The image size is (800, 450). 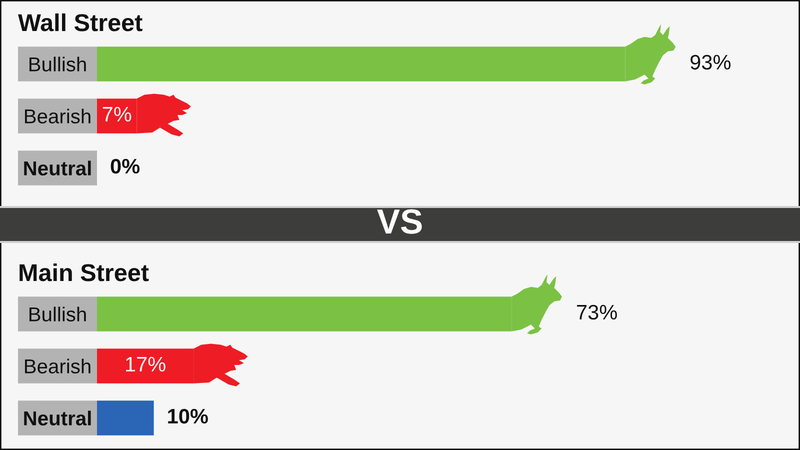 I want to click on chart-title: Wall Street, so click(x=80, y=22).